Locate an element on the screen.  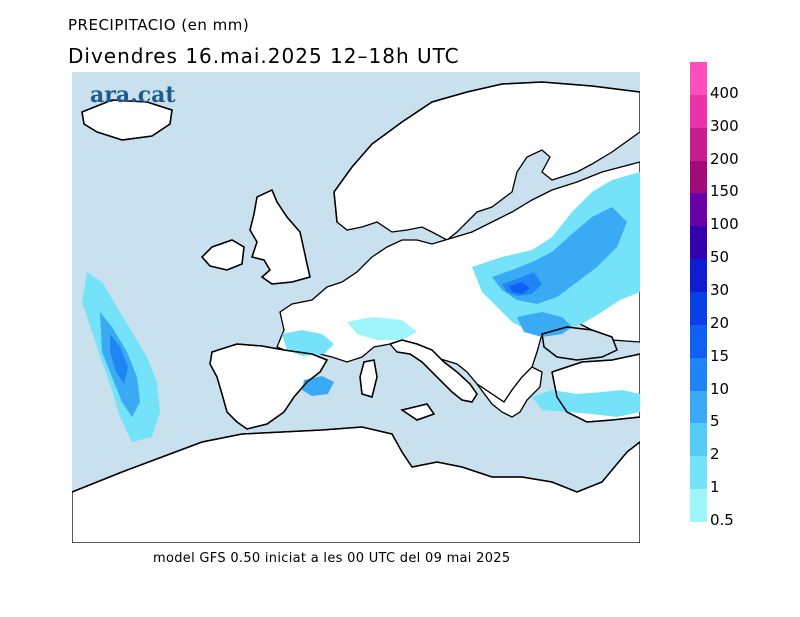
colorbar-label: 0.5 is located at coordinates (722, 520).